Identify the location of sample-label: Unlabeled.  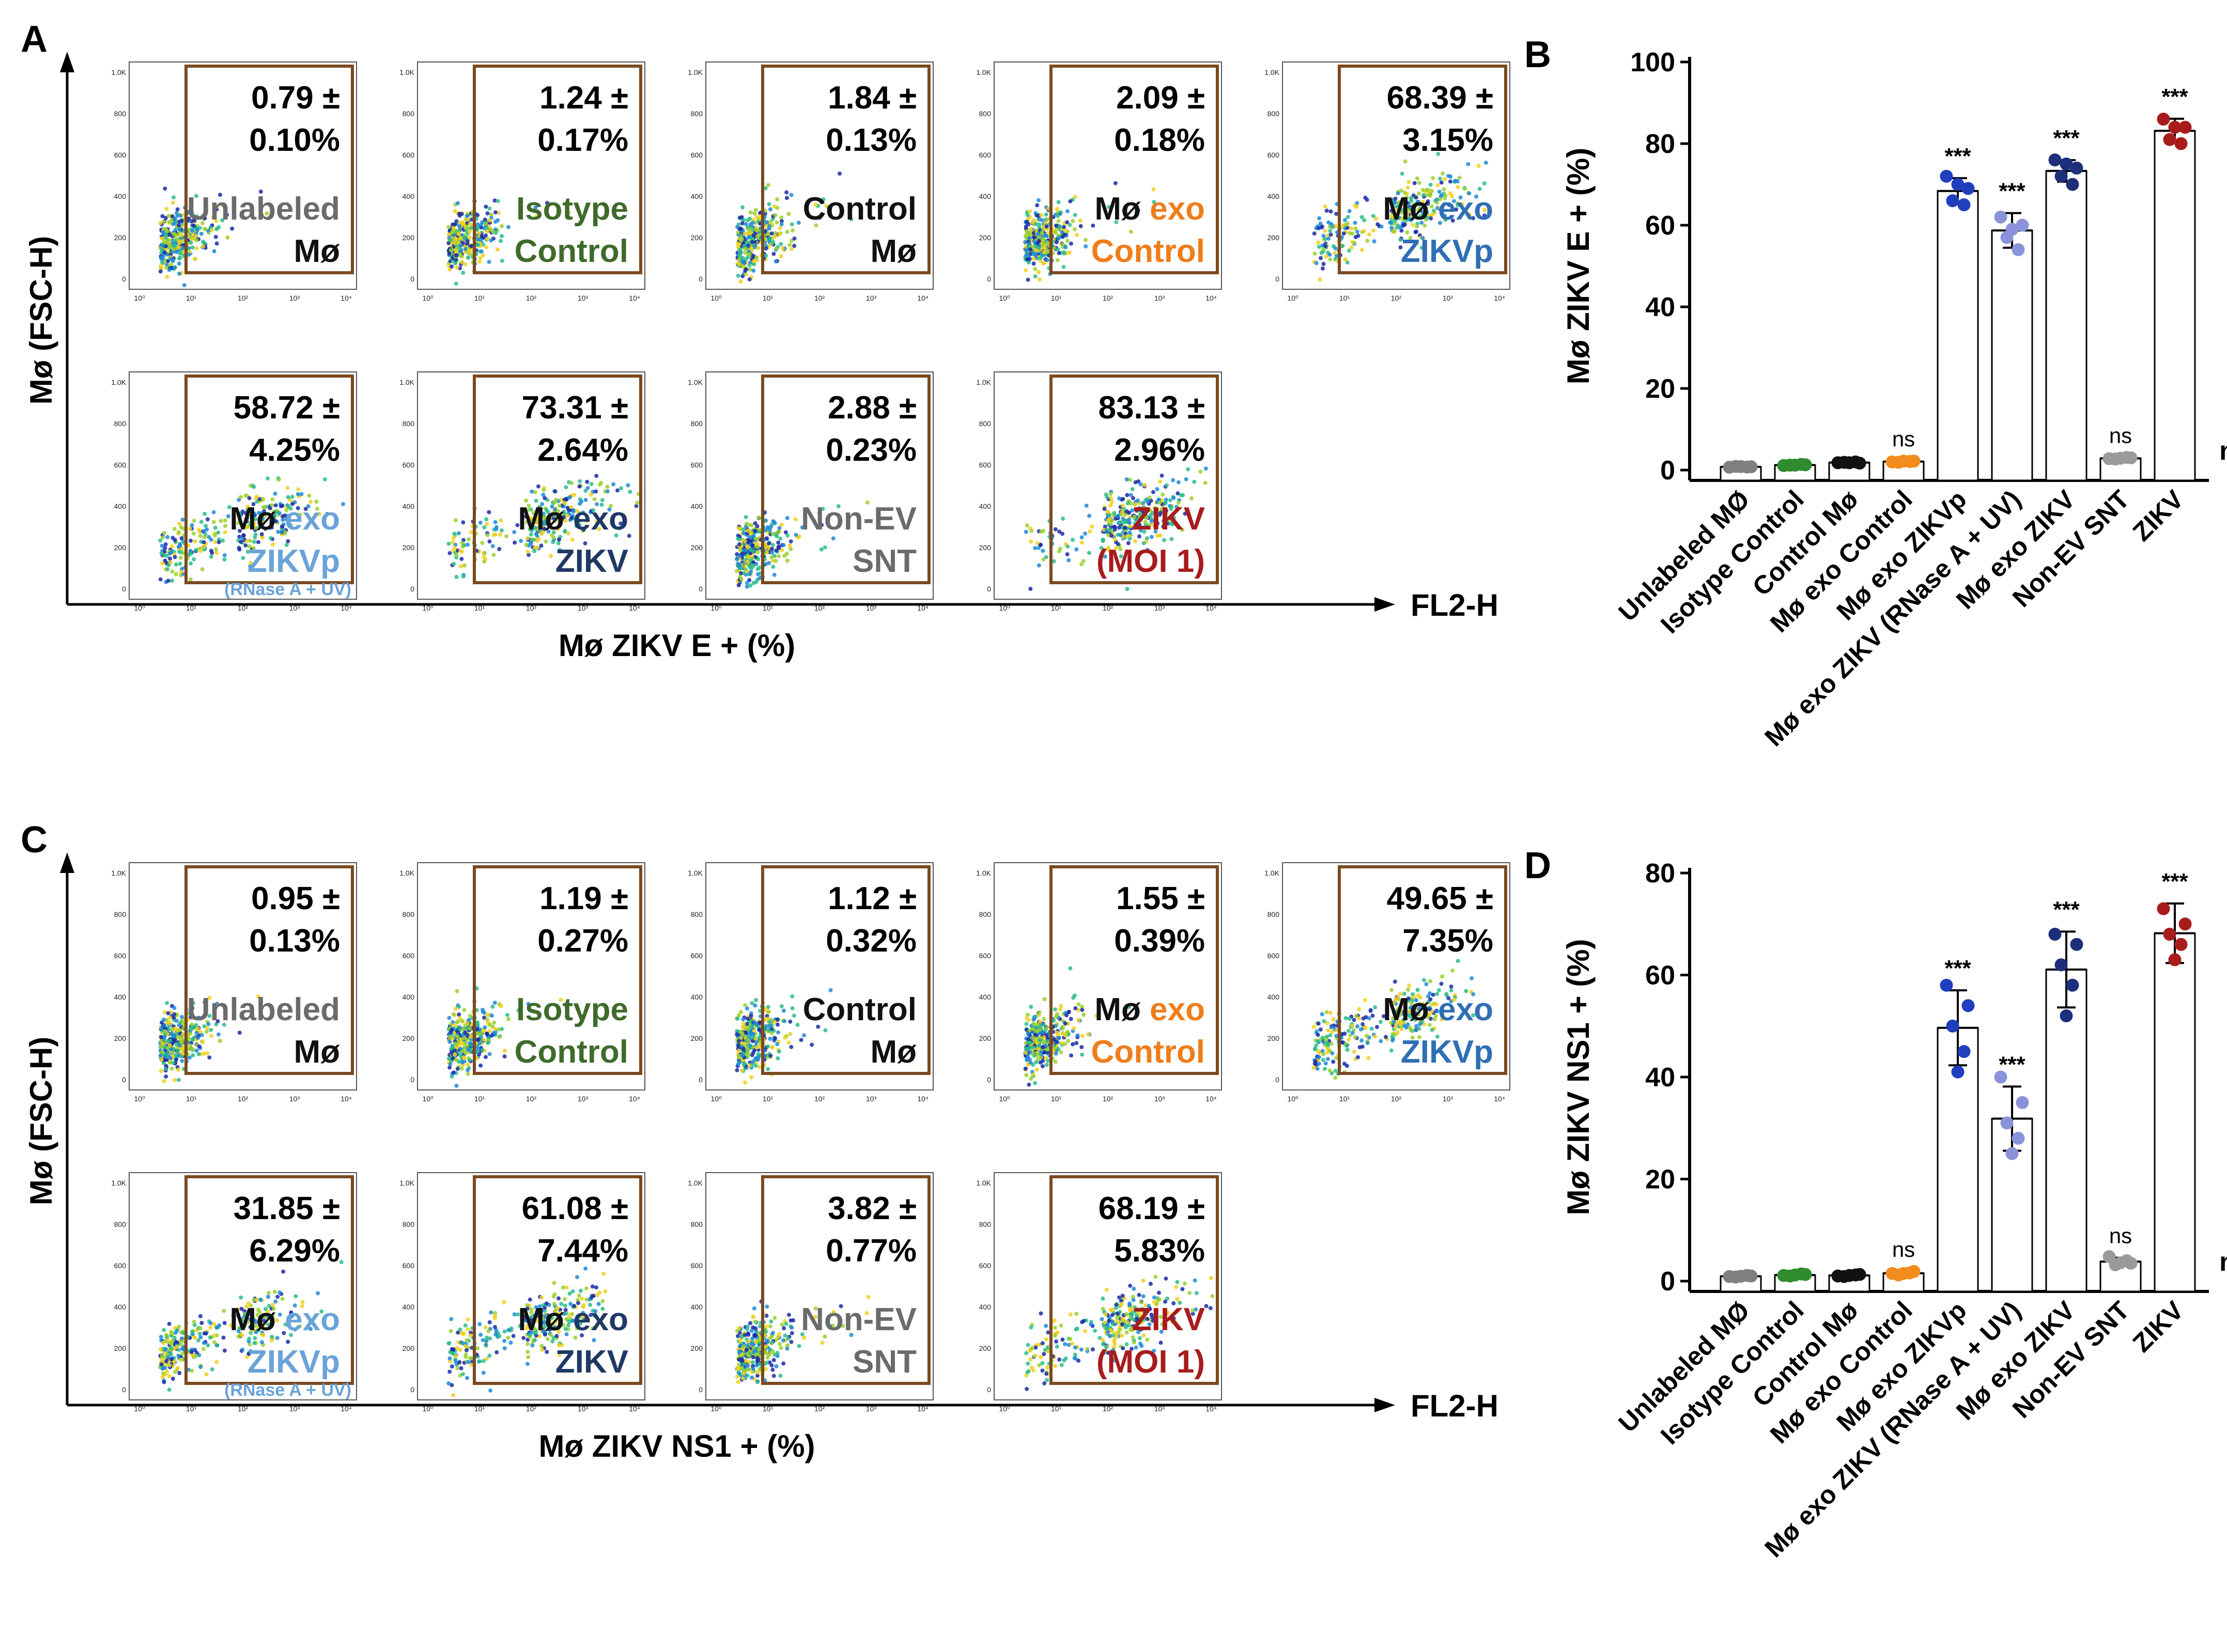
(263, 1009).